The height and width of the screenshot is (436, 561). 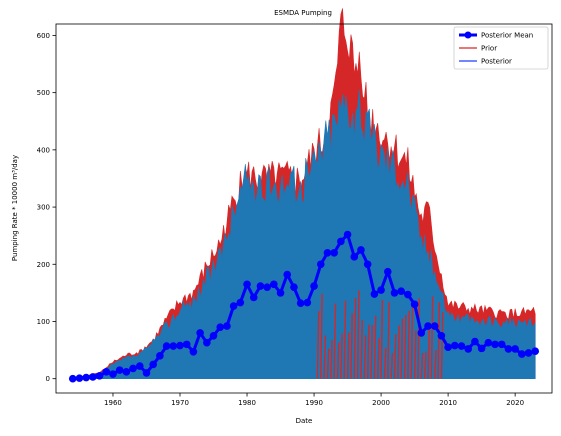 What do you see at coordinates (180, 403) in the screenshot?
I see `x-tick-label: 1970` at bounding box center [180, 403].